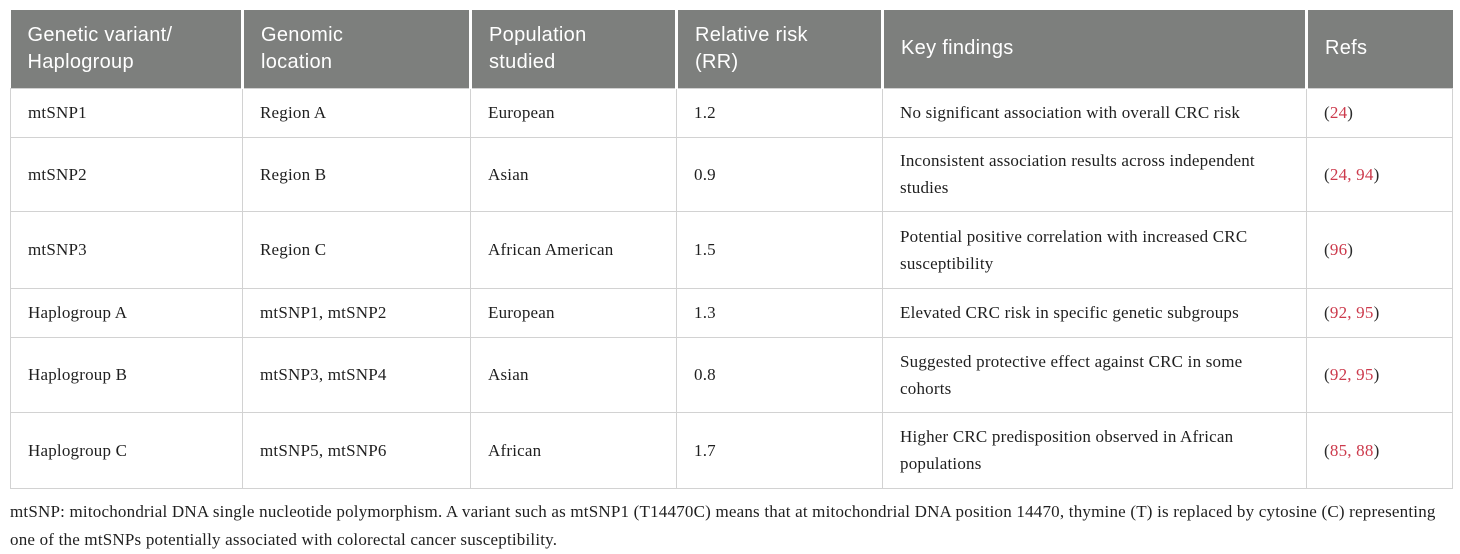 The height and width of the screenshot is (554, 1460). I want to click on cell-variant: mtSNP3, so click(126, 249).